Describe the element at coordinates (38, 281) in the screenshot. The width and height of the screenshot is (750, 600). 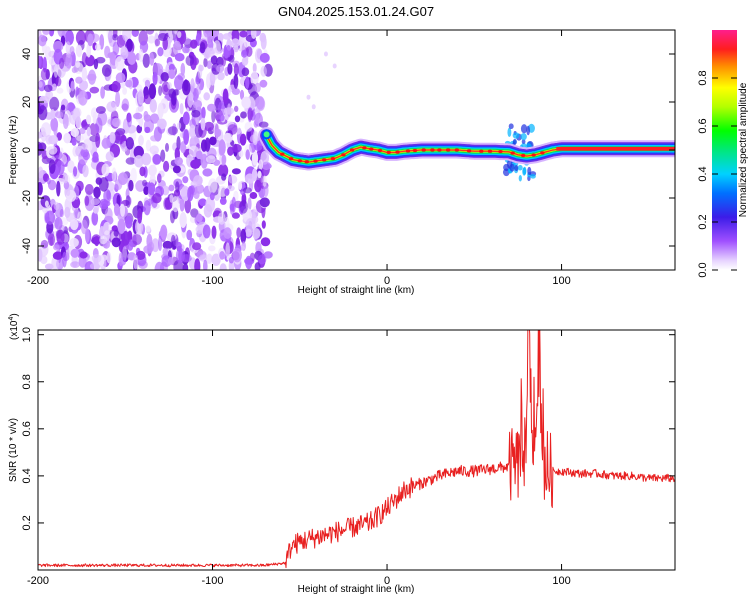
I see `spectrogram-xtick-label: -200` at that location.